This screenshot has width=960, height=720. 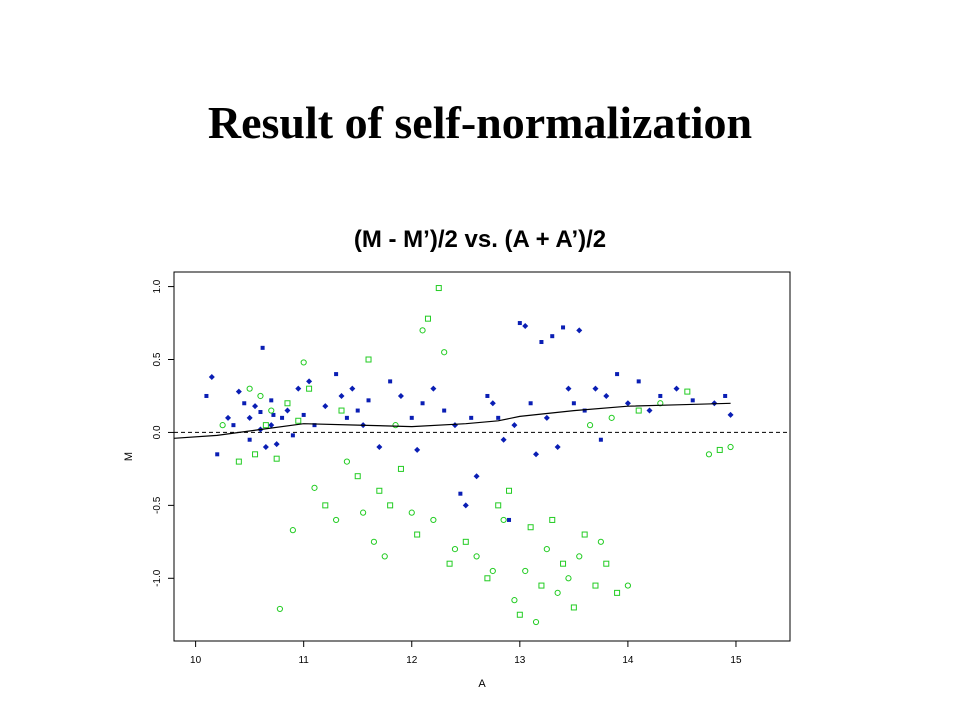 What do you see at coordinates (628, 660) in the screenshot?
I see `x-tick-label: 14` at bounding box center [628, 660].